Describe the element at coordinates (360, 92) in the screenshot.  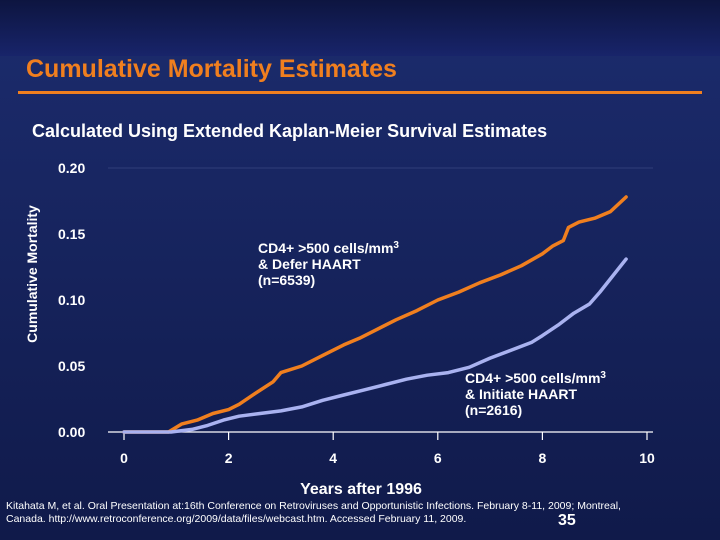
I see `title-underline` at that location.